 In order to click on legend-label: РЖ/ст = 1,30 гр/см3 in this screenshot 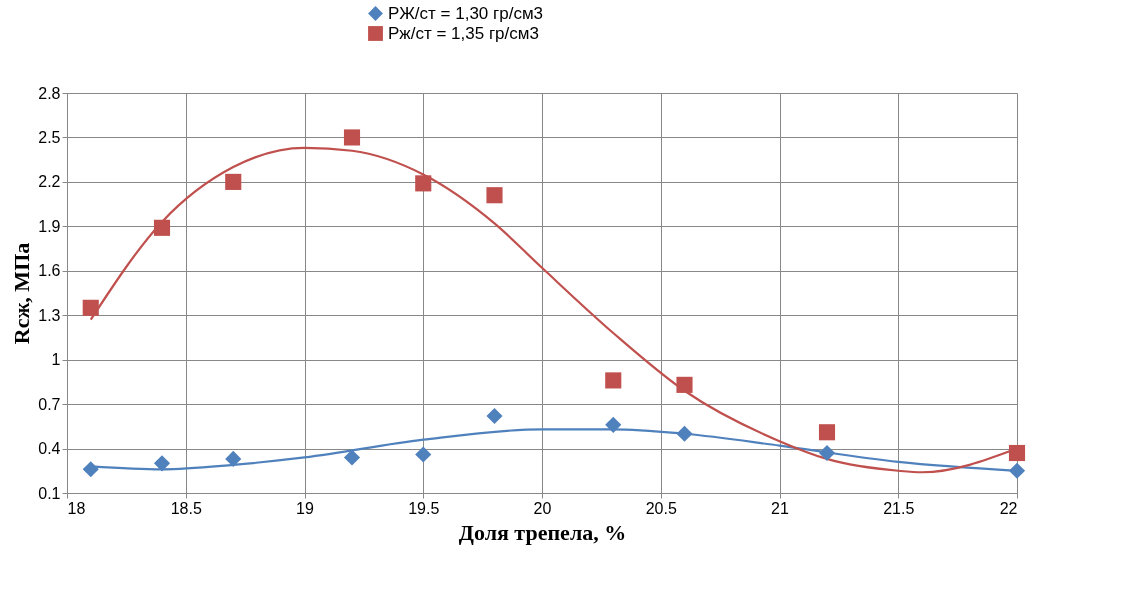, I will do `click(466, 13)`.